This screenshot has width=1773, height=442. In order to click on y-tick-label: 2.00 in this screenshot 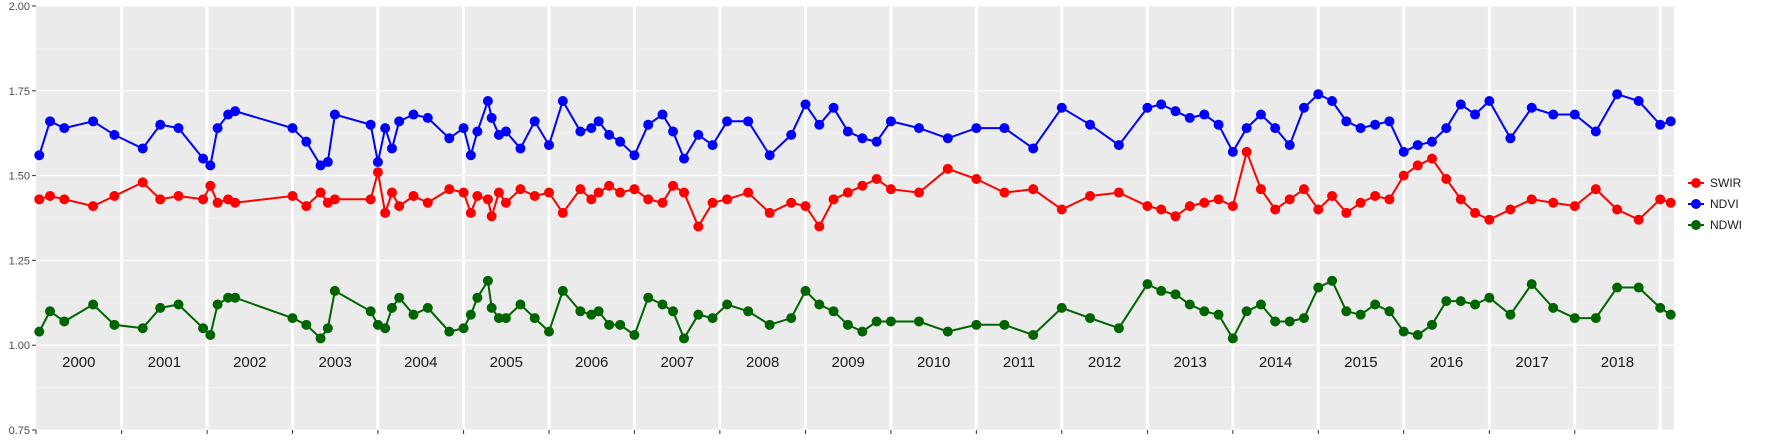, I will do `click(19, 7)`.